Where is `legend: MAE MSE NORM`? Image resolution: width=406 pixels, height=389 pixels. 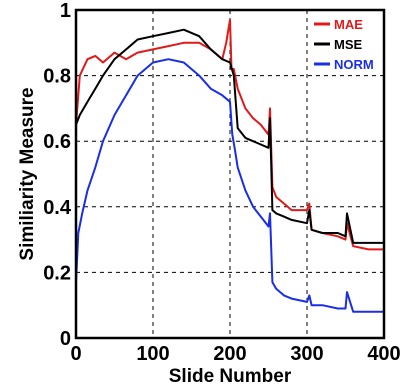 legend: MAE MSE NORM is located at coordinates (344, 44).